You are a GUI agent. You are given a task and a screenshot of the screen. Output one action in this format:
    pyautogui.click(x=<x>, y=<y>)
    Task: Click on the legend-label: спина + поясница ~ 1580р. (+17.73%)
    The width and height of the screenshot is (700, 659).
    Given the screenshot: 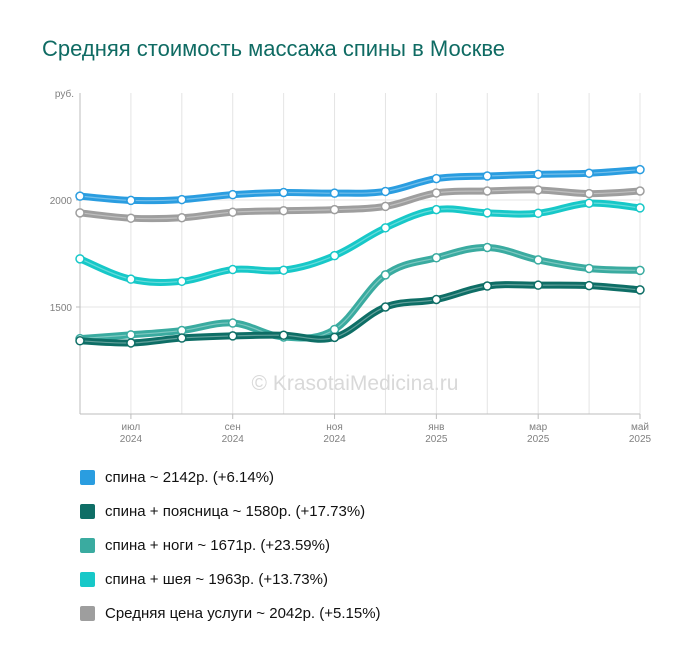 What is the action you would take?
    pyautogui.click(x=235, y=511)
    